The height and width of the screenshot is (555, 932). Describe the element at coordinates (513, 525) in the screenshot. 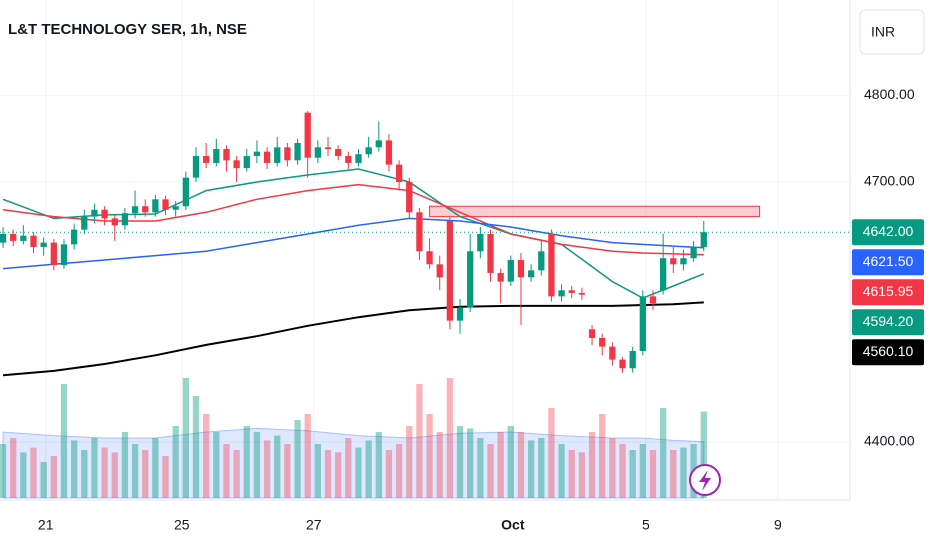

I see `x-tick-label: Oct` at that location.